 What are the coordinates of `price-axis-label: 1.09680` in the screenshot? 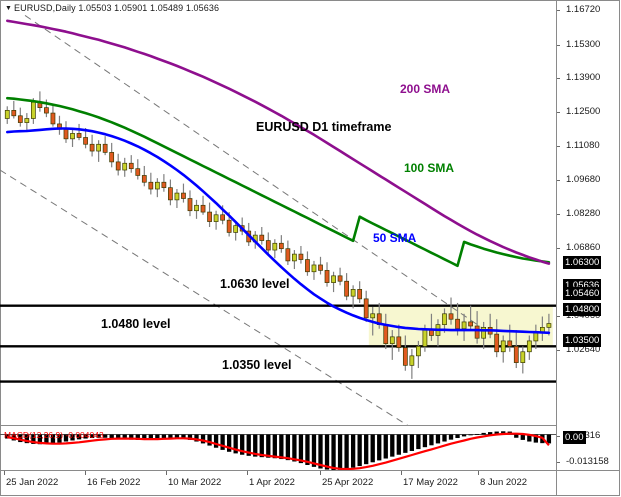 It's located at (578, 179).